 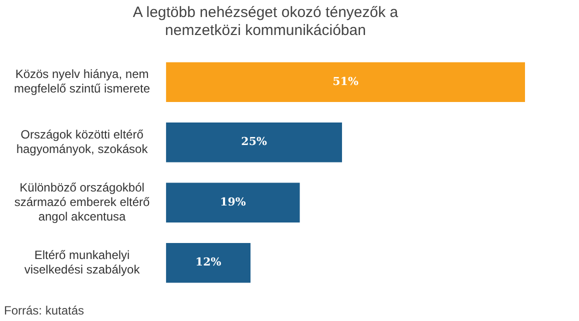 I want to click on data-label: 51%, so click(x=345, y=81).